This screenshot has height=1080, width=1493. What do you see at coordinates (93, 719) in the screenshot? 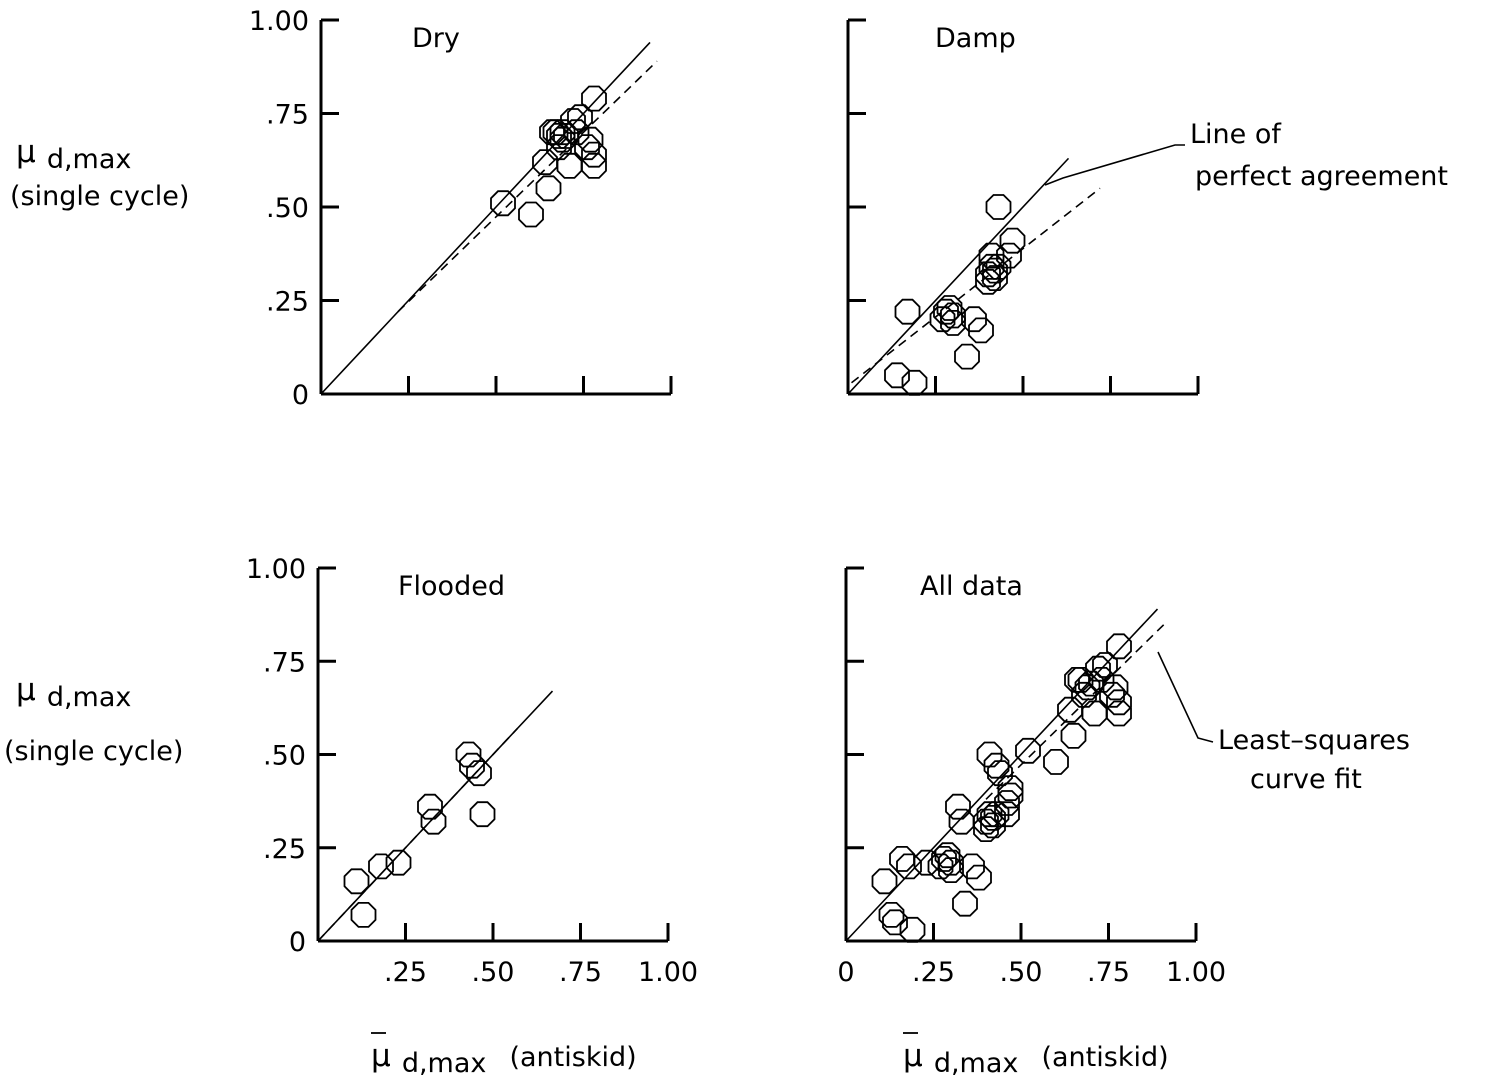
I see `y-axis-label-bottom: μ d,max (single cycle)` at bounding box center [93, 719].